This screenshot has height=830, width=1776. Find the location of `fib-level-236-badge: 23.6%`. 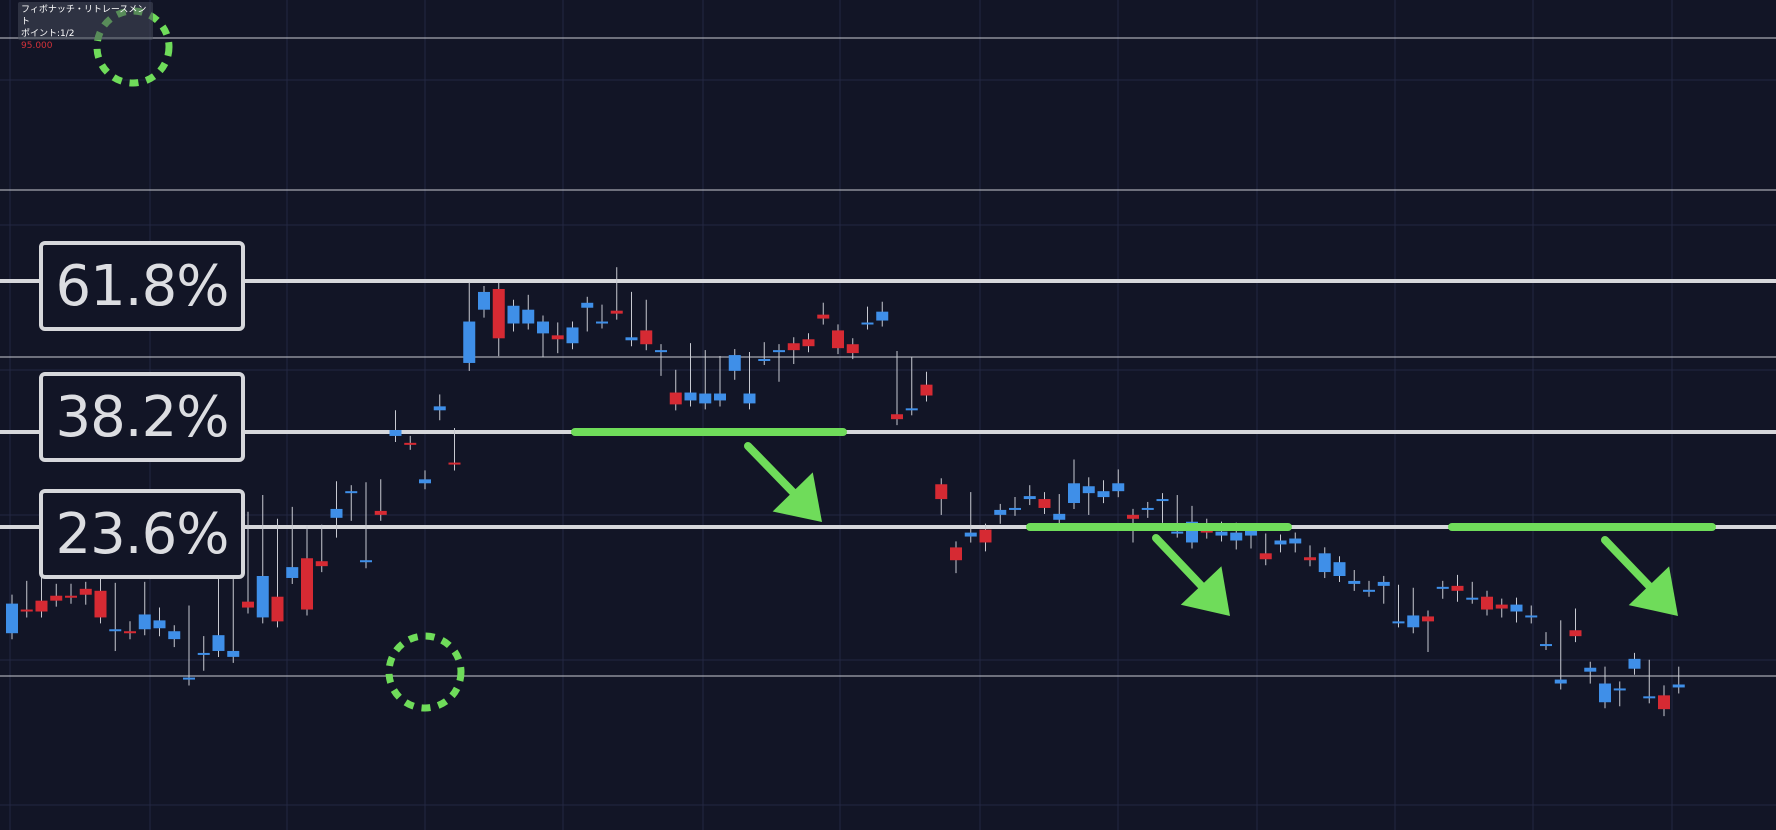

fib-level-236-badge: 23.6% is located at coordinates (142, 534).